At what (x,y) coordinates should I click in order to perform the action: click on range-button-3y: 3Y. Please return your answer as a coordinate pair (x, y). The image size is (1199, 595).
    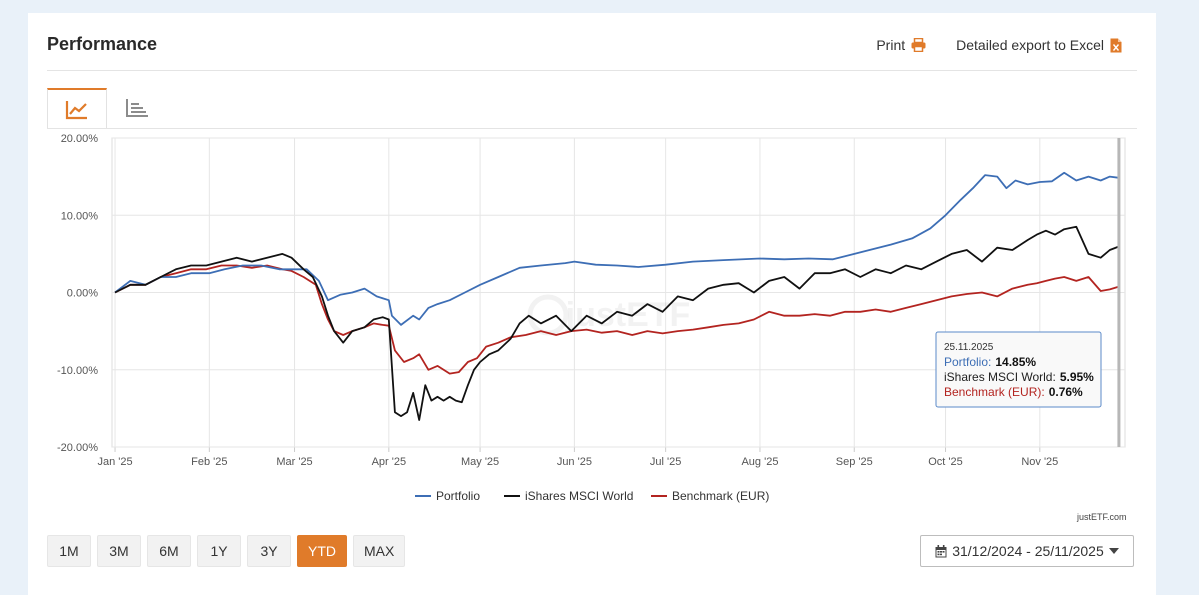
    Looking at the image, I should click on (269, 551).